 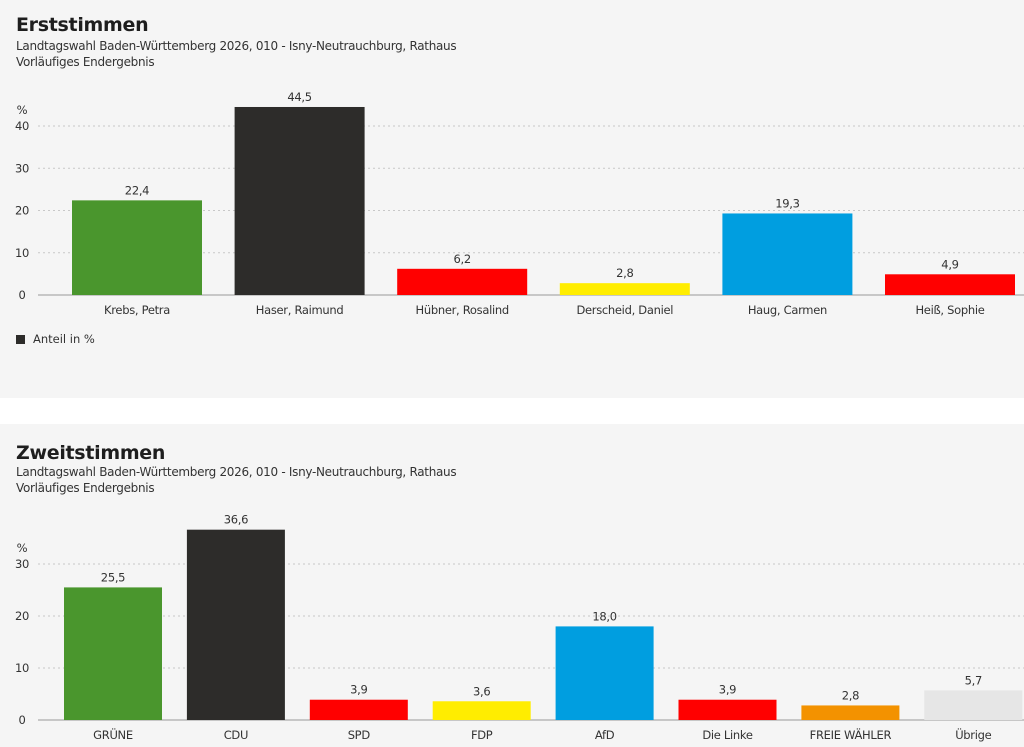 I want to click on bar-value-label: 6,2, so click(x=462, y=259).